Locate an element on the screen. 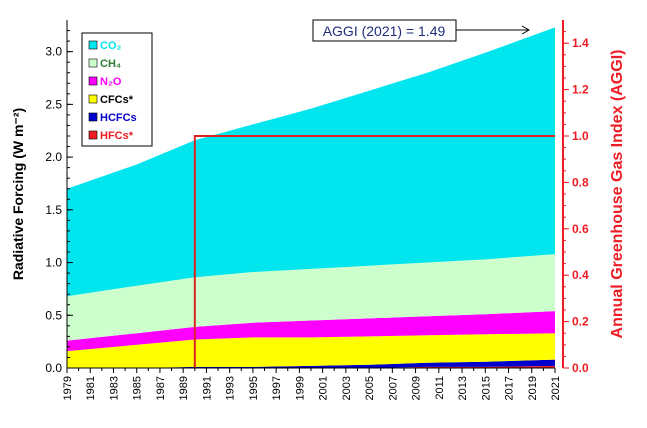 The image size is (647, 428). y-tick-label-left: 0.0 is located at coordinates (53, 368).